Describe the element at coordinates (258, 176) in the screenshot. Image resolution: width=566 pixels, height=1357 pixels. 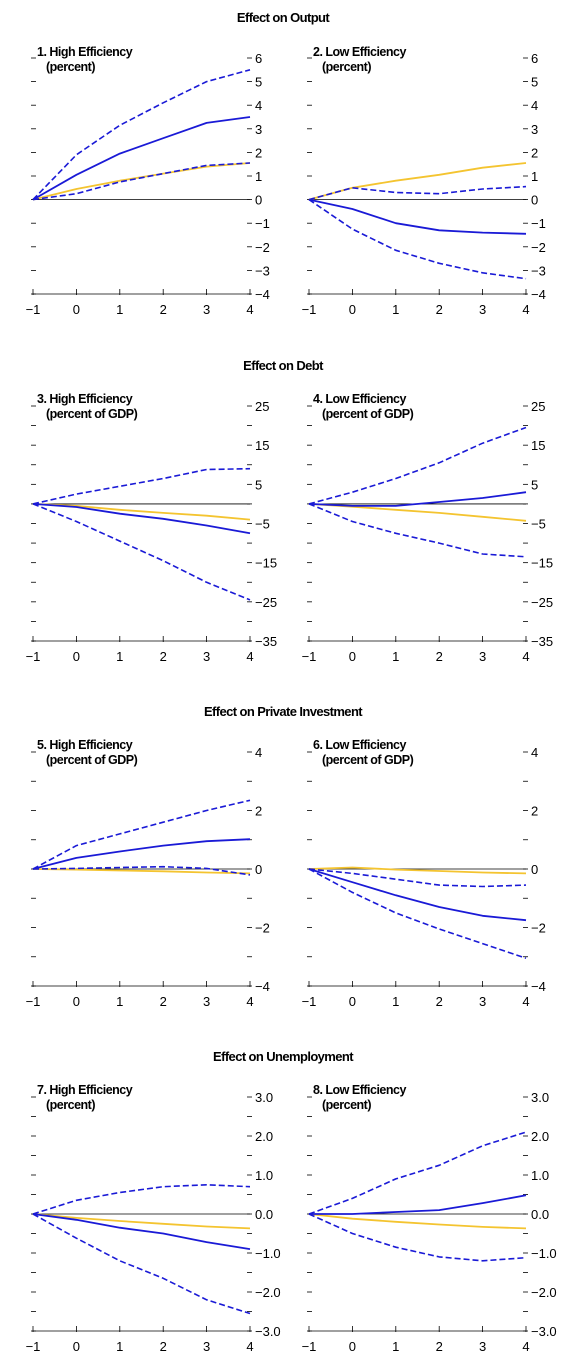
I see `y-tick-label: 1` at that location.